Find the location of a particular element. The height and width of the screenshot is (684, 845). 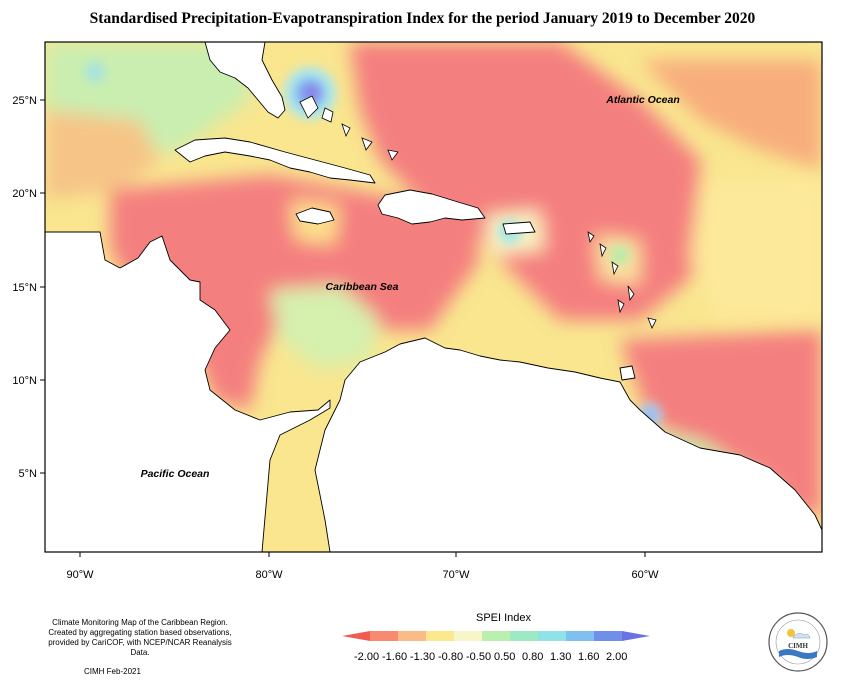

jamaica is located at coordinates (315, 216).